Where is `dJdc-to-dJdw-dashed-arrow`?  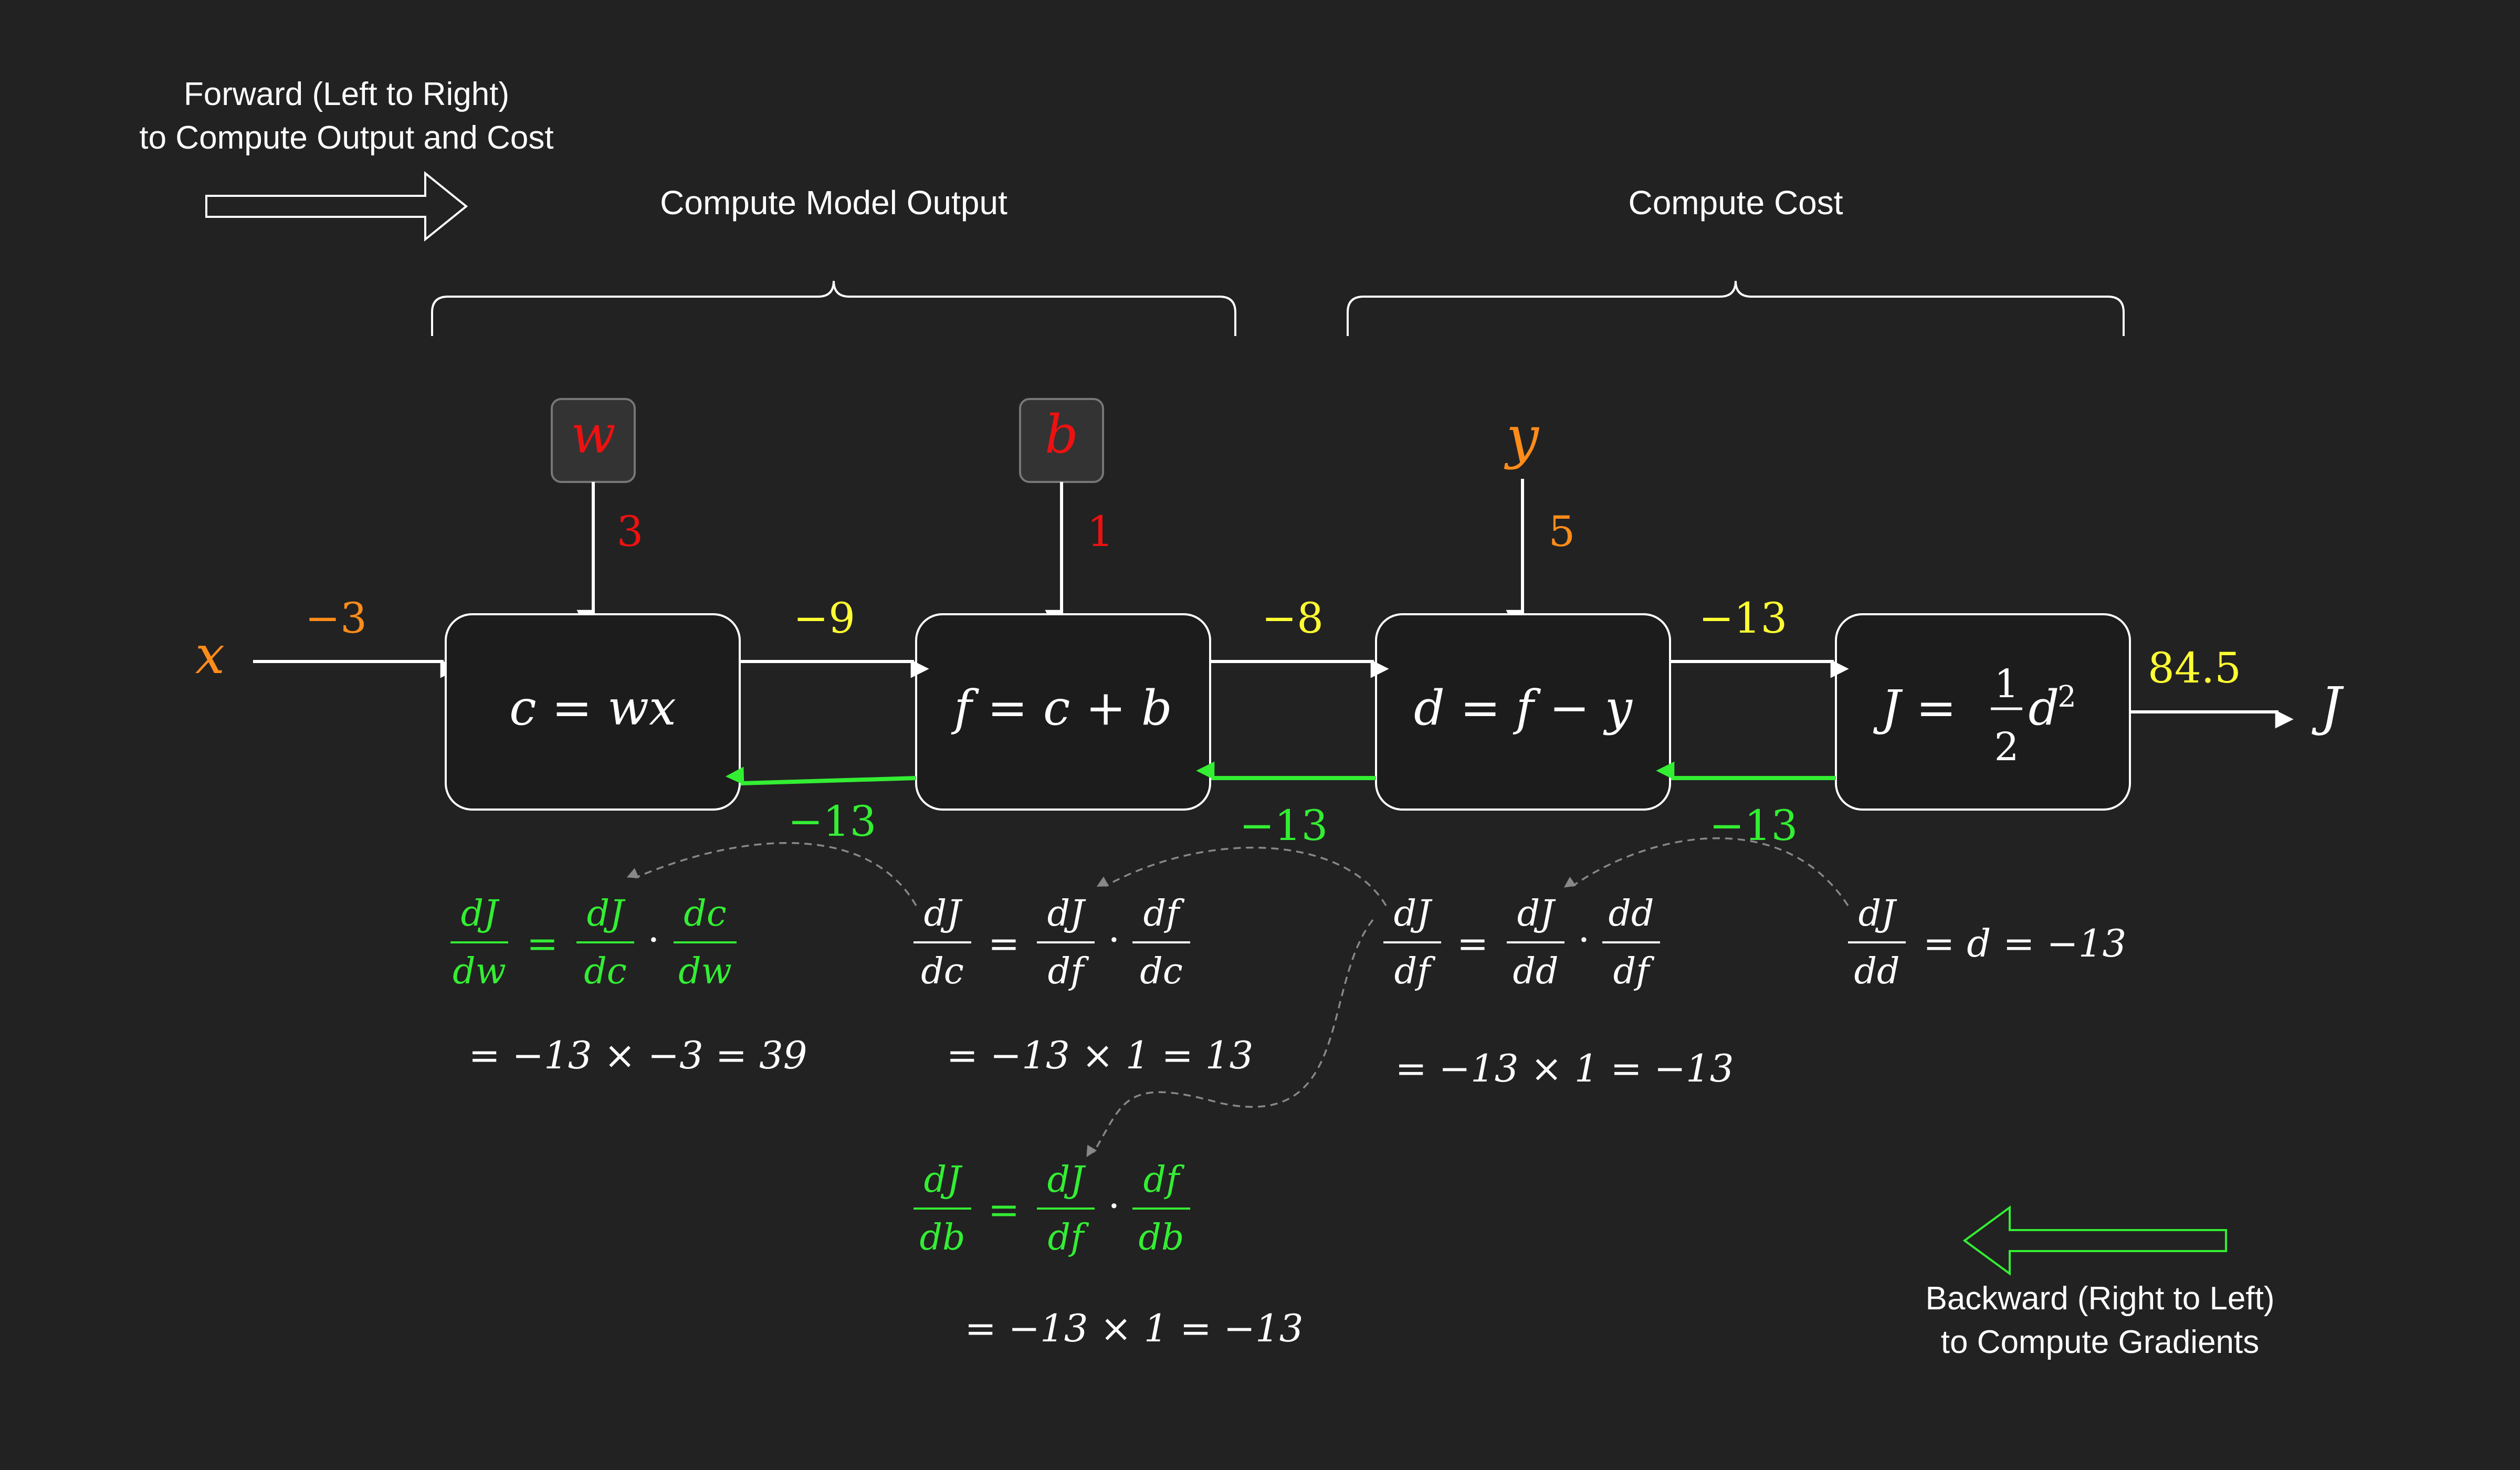
dJdc-to-dJdw-dashed-arrow is located at coordinates (771, 874).